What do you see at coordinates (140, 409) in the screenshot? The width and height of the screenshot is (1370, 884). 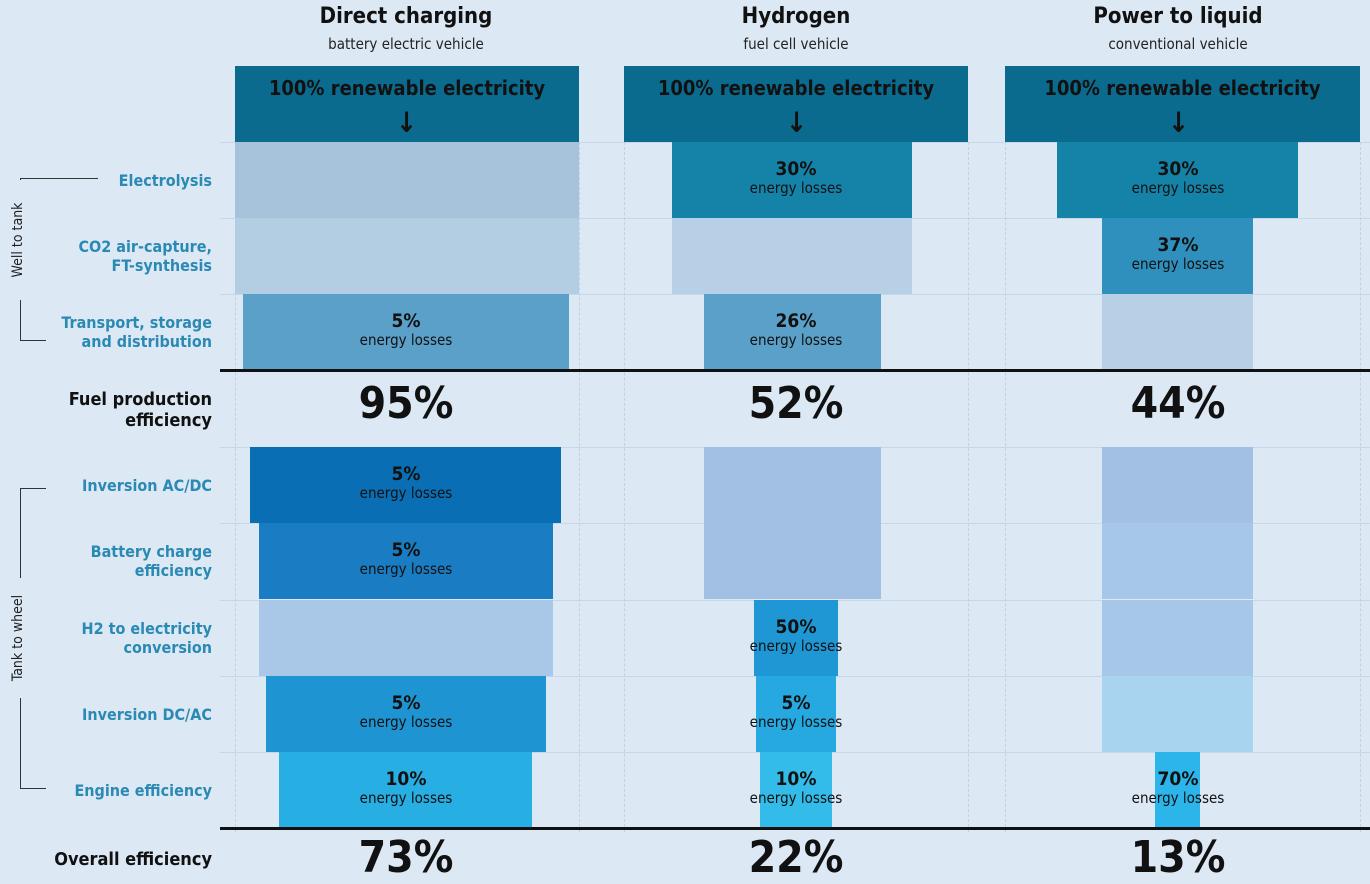 I see `fuel-efficiency-label: Fuel production efficiency` at bounding box center [140, 409].